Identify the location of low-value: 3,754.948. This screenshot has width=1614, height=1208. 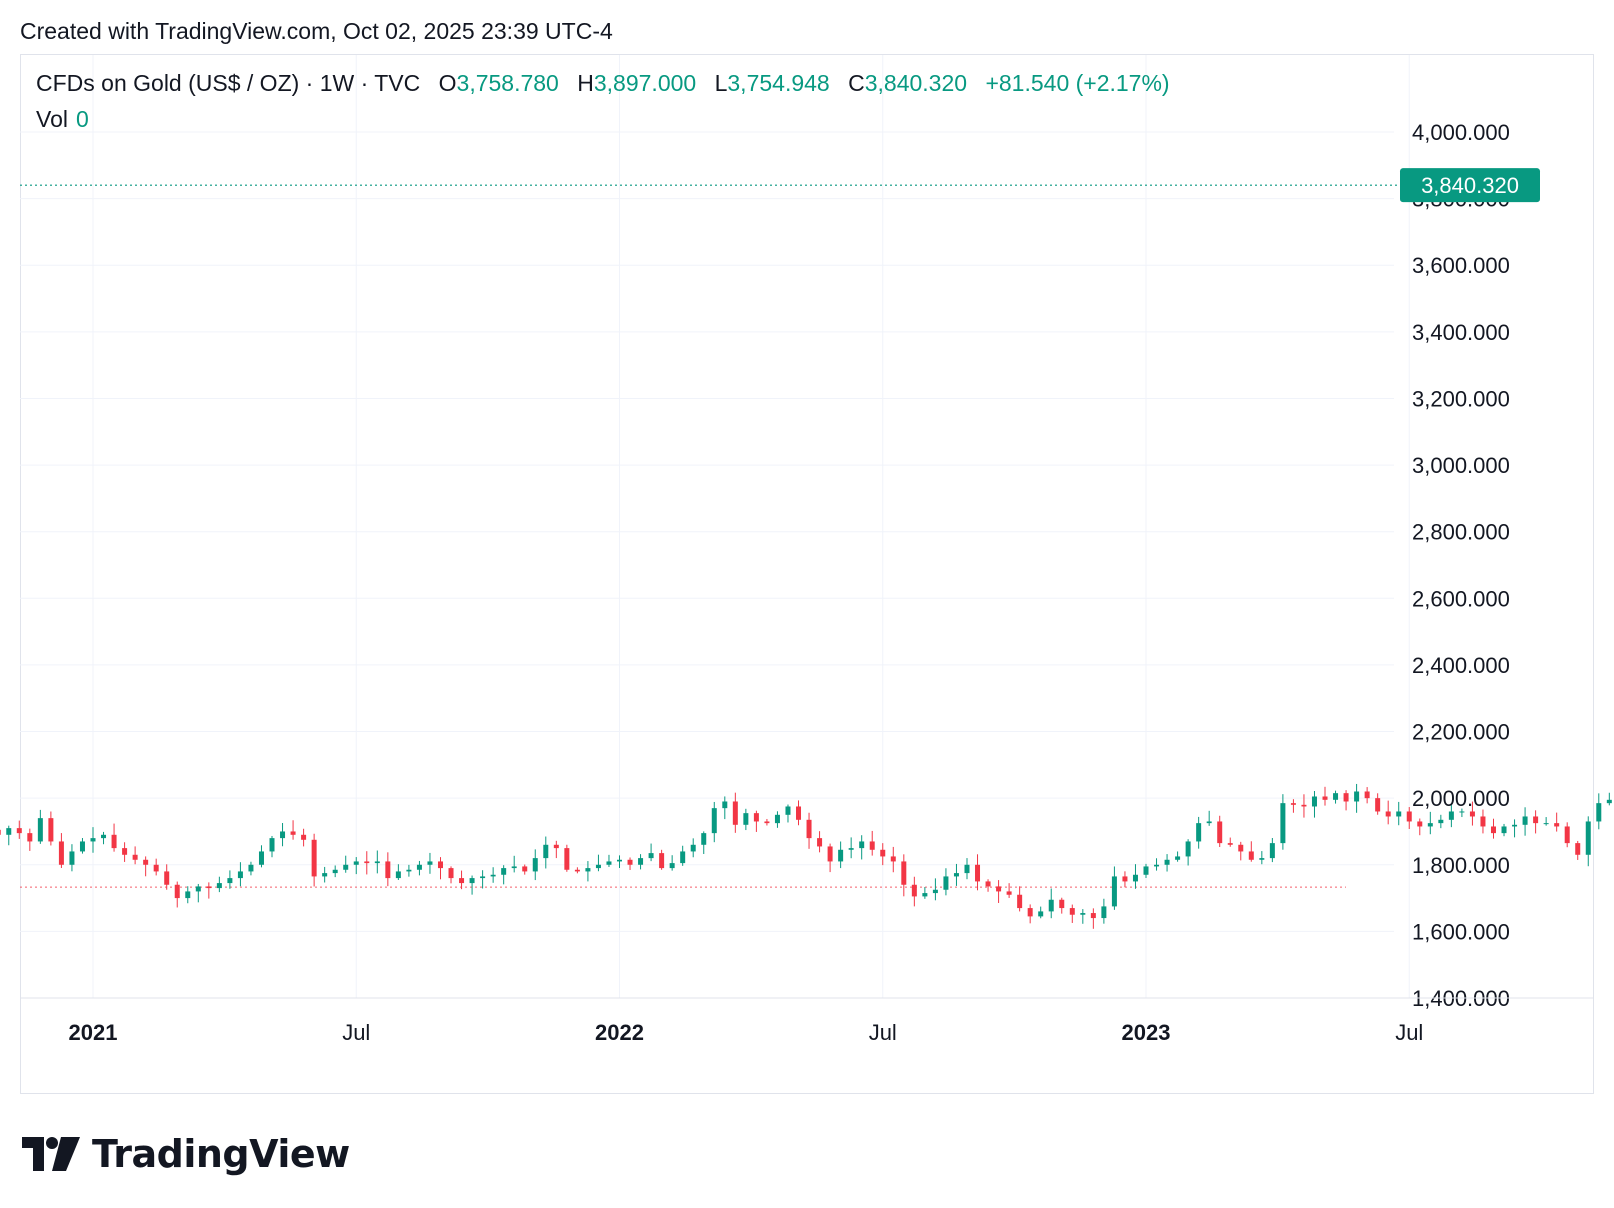
(778, 83).